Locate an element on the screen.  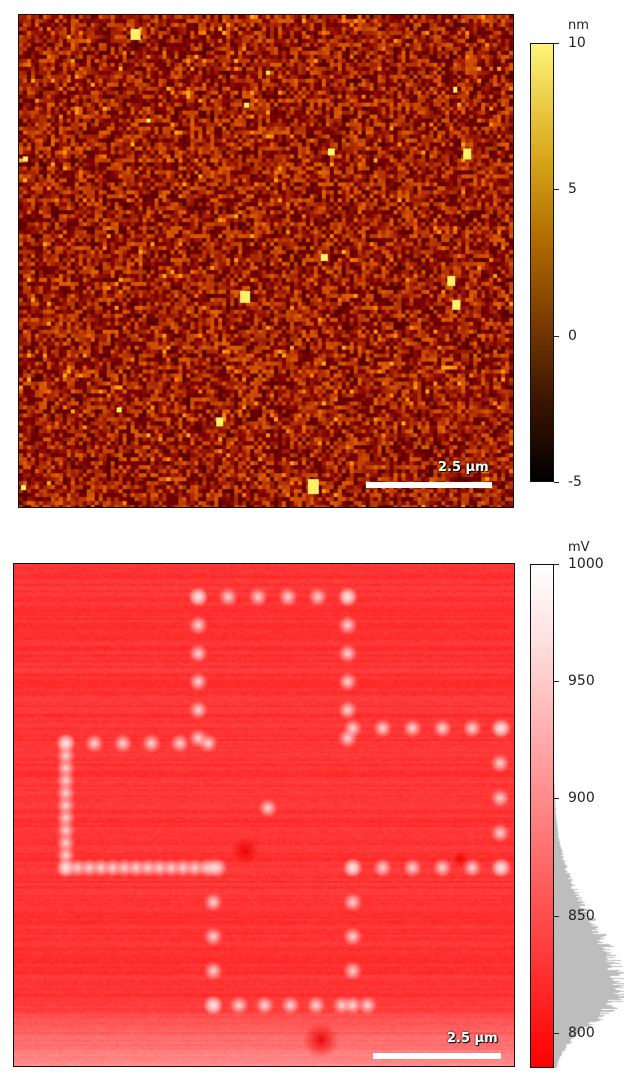
scale-bar-potential is located at coordinates (437, 1056).